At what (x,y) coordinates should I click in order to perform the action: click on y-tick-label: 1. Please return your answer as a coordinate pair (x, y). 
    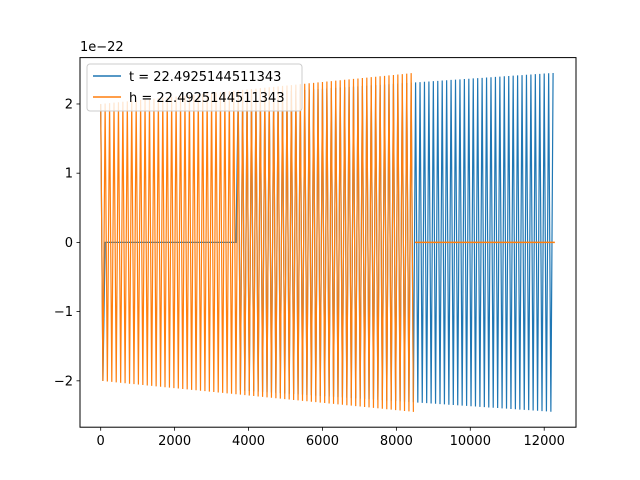
    Looking at the image, I should click on (69, 174).